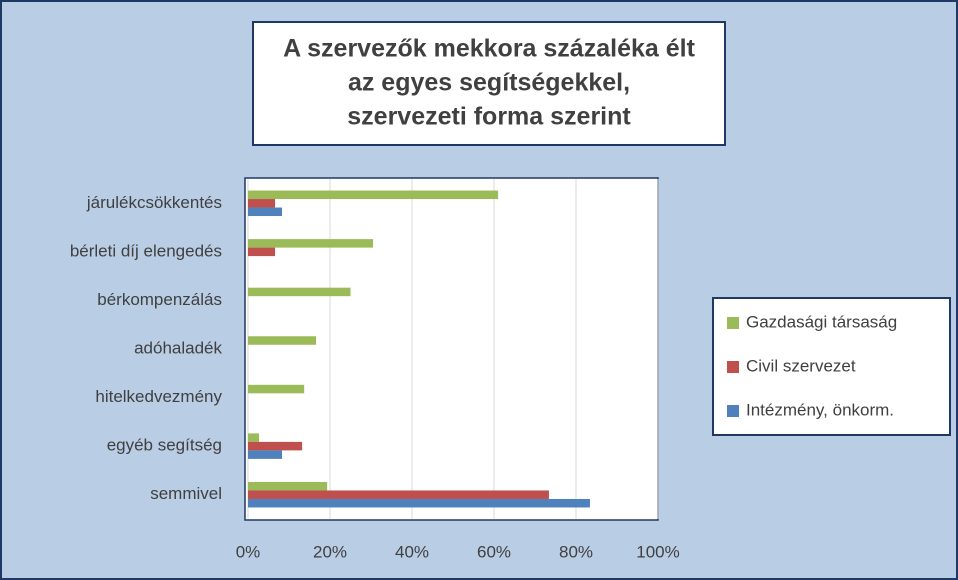  What do you see at coordinates (146, 250) in the screenshot?
I see `y-tick-label: bérleti díj elengedés` at bounding box center [146, 250].